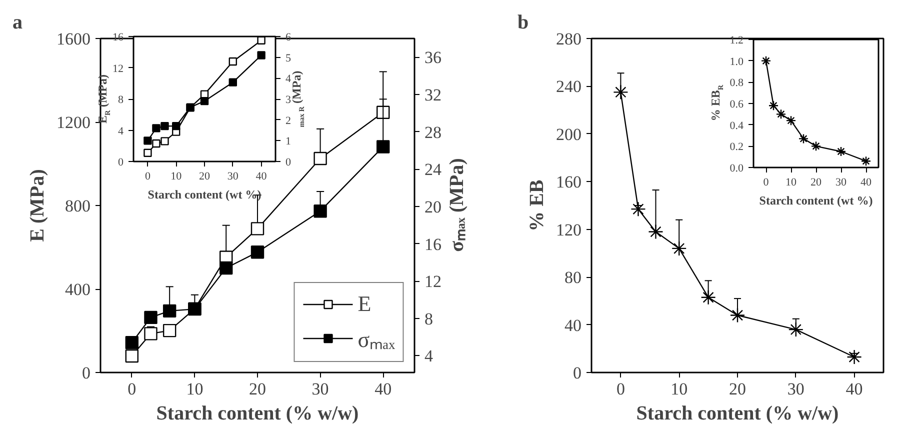 The width and height of the screenshot is (903, 439). I want to click on y-tick-label: 280, so click(569, 39).